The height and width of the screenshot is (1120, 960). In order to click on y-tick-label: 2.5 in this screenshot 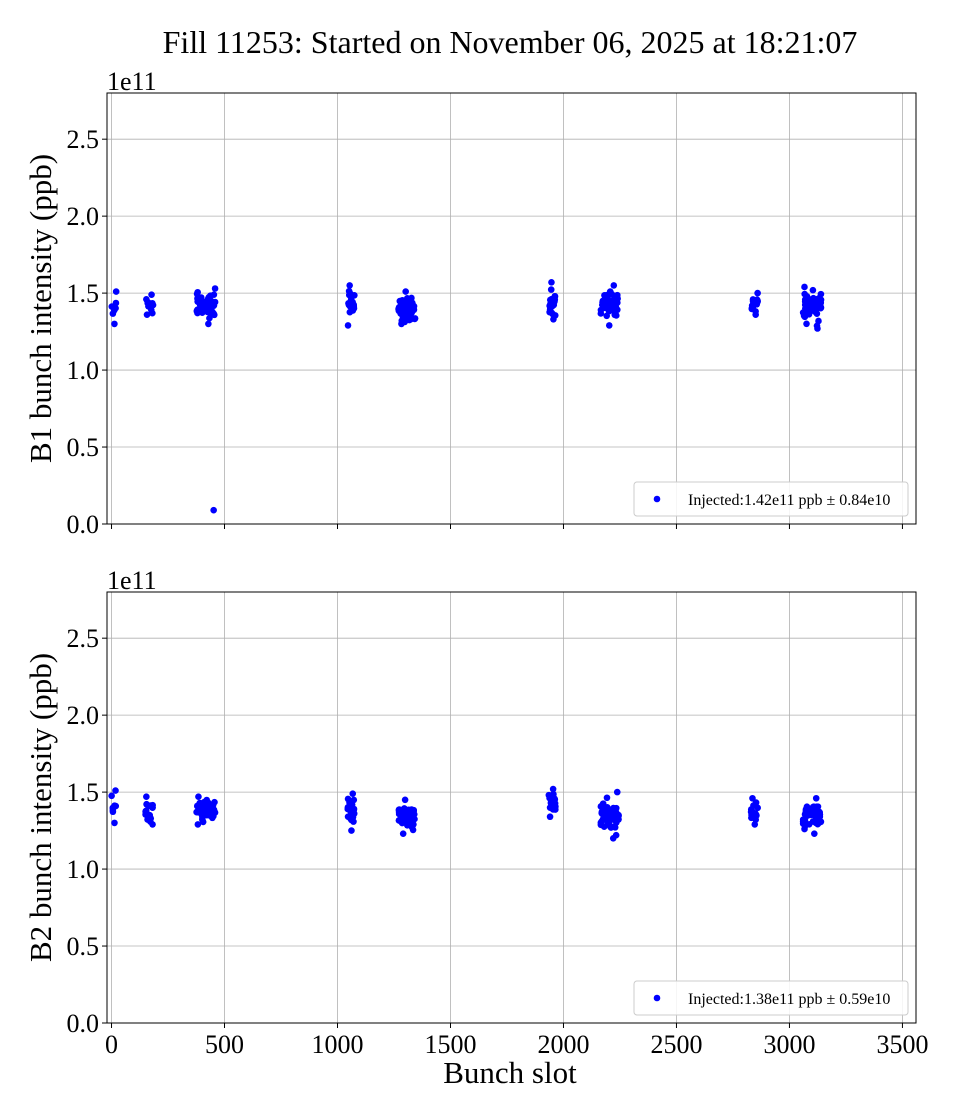, I will do `click(83, 638)`.